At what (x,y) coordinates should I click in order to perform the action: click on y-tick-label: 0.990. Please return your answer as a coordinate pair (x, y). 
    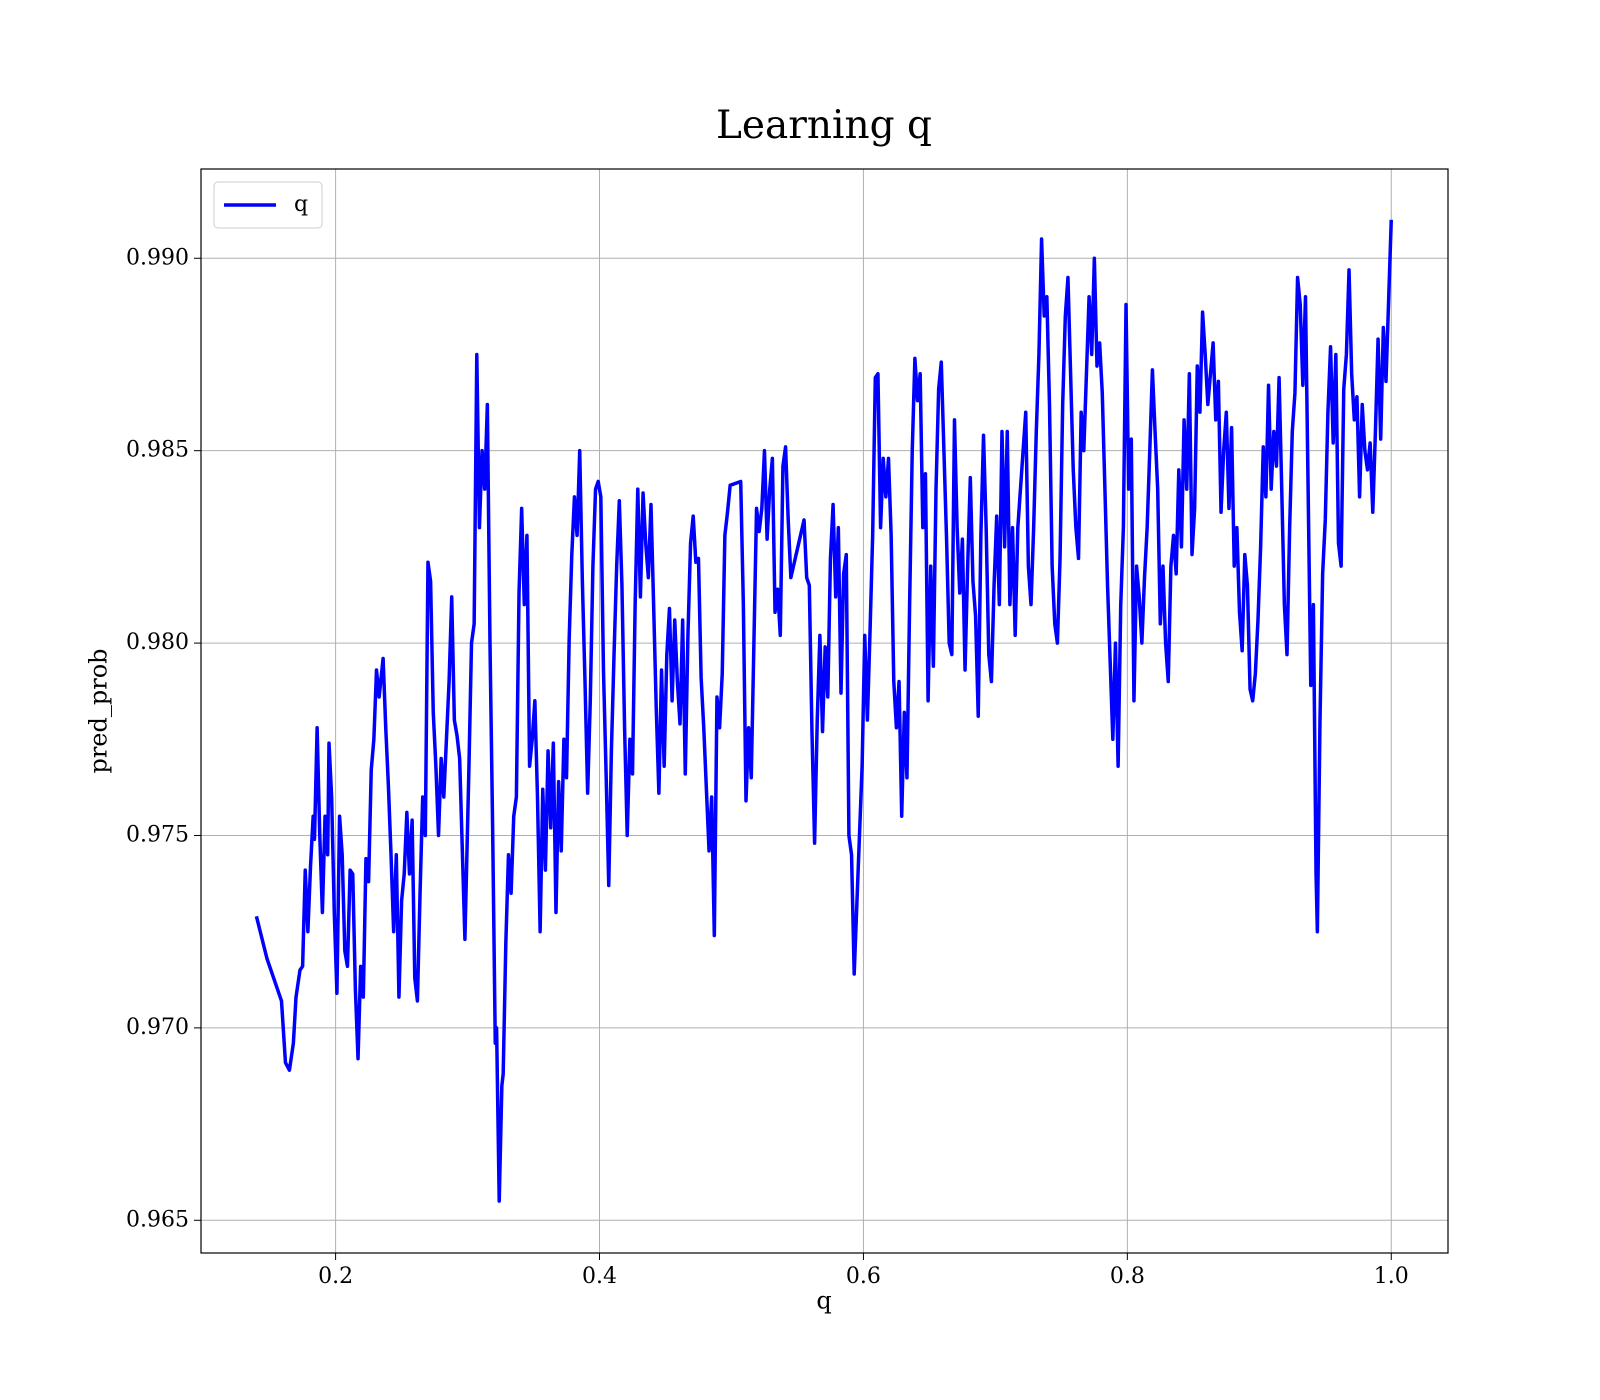
    Looking at the image, I should click on (157, 257).